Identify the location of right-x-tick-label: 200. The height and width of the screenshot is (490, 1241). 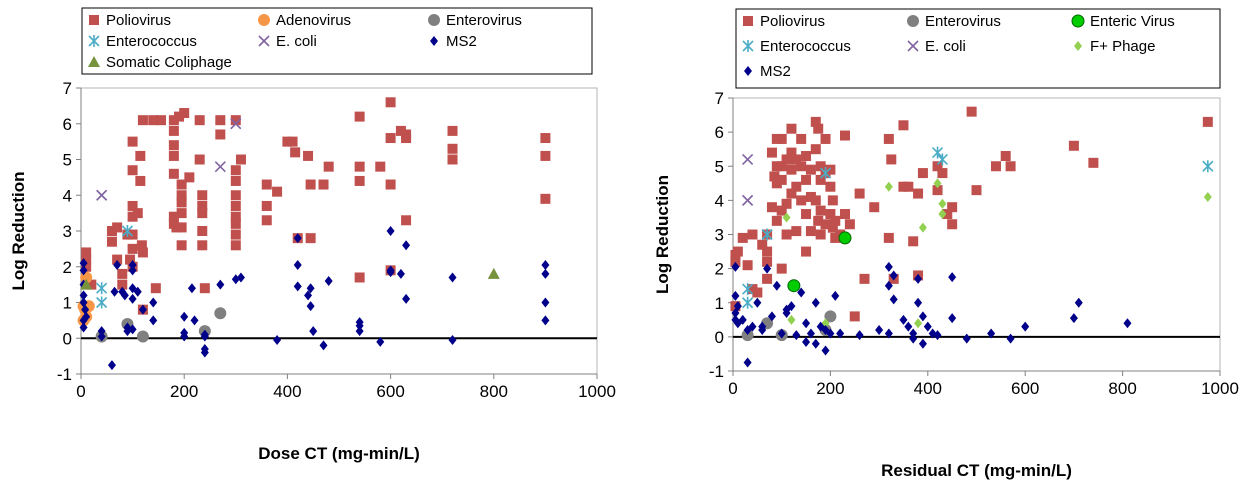
(830, 388).